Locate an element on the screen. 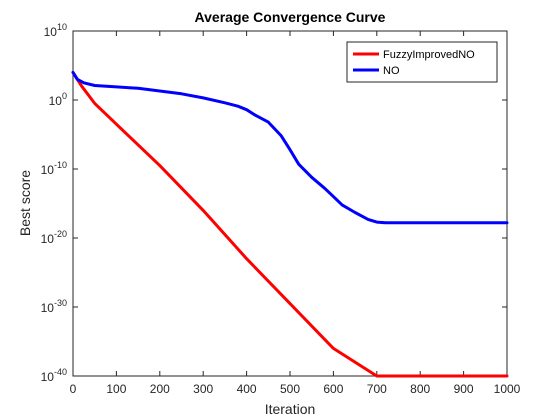  legend: FuzzyImprovedNO NO is located at coordinates (422, 62).